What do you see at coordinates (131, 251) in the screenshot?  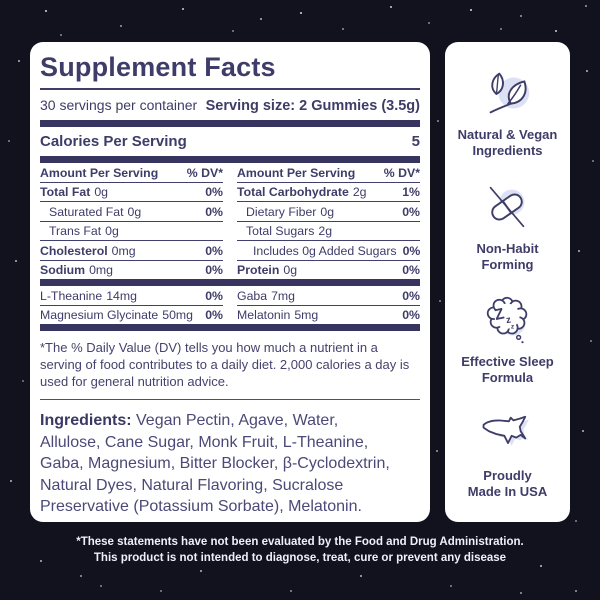 I see `table-row: Cholesterol 0mg 0%` at bounding box center [131, 251].